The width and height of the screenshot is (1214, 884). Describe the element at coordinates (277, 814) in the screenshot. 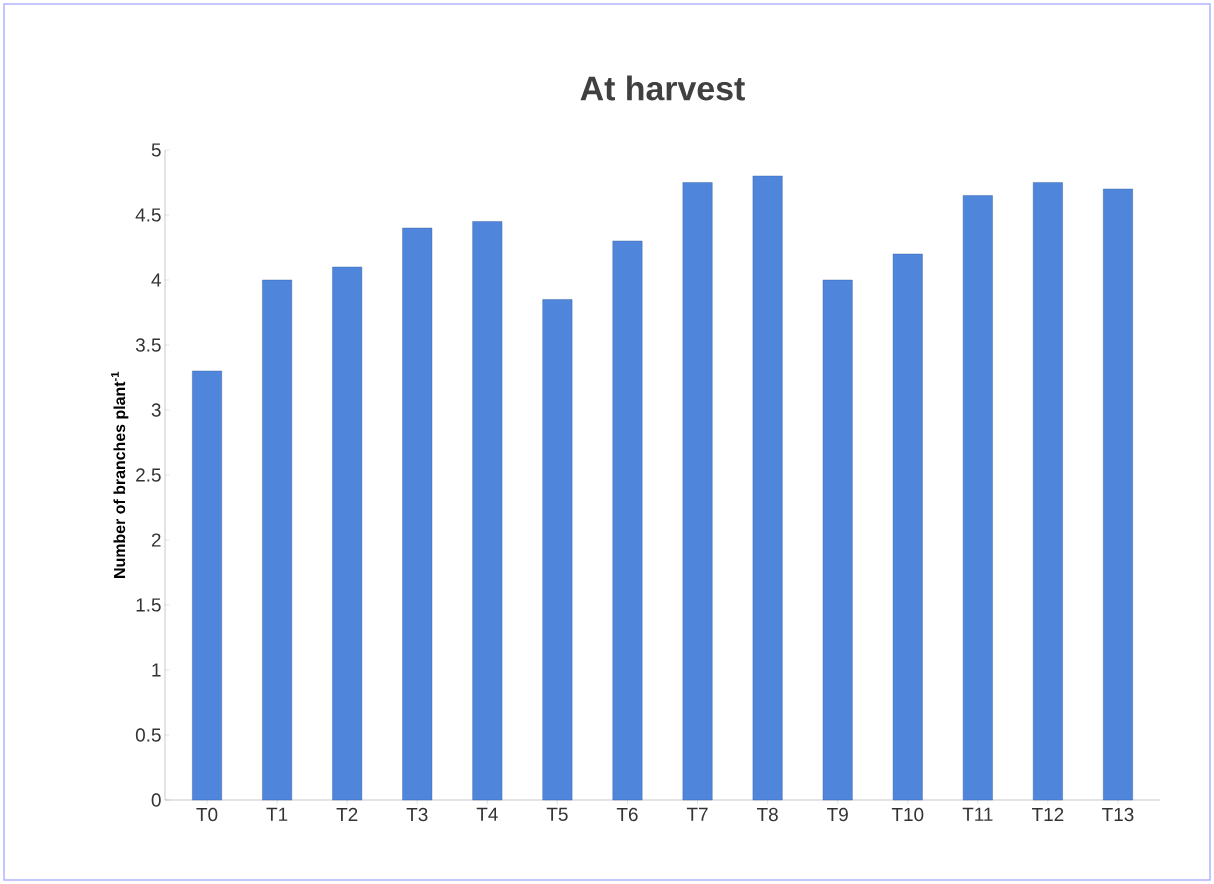

I see `x-tick-label: T1` at that location.